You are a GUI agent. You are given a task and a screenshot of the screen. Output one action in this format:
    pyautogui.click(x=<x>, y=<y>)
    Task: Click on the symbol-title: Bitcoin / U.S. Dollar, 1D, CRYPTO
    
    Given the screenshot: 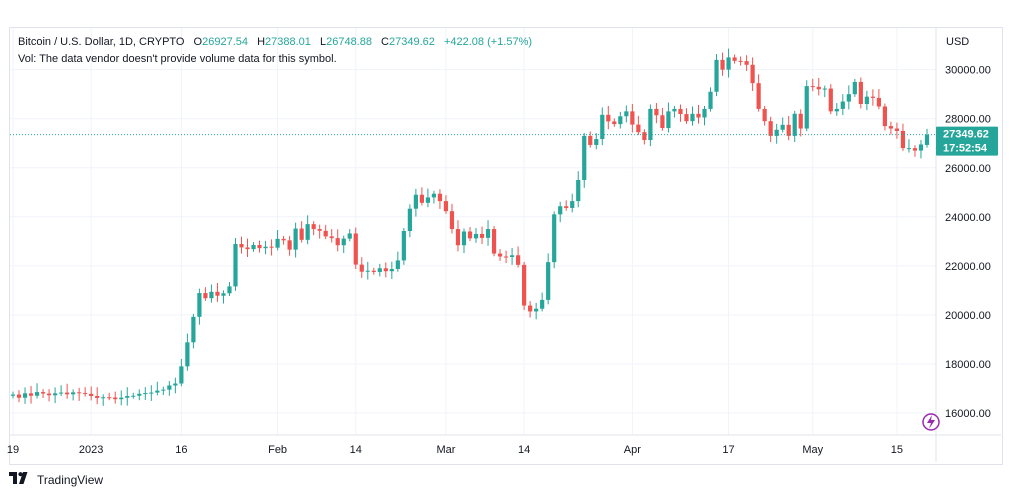 What is the action you would take?
    pyautogui.click(x=101, y=42)
    